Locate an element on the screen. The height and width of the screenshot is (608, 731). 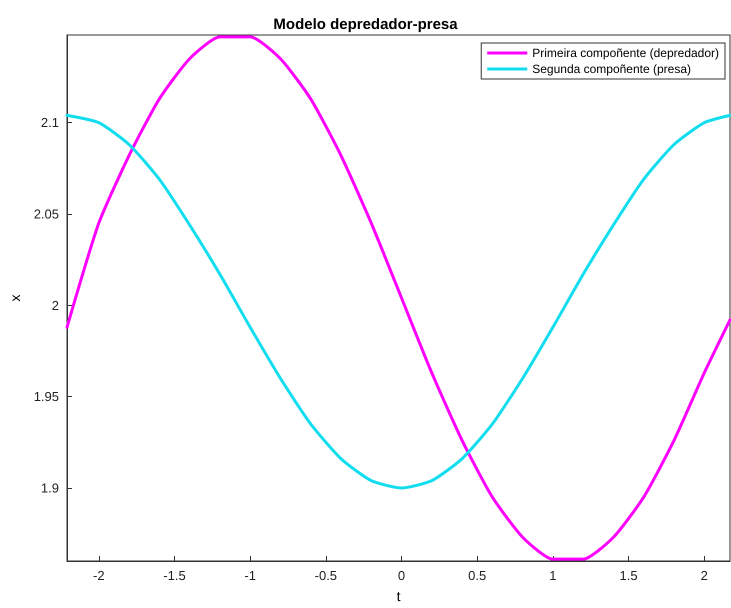
y-tick-label: 1.95 is located at coordinates (46, 396).